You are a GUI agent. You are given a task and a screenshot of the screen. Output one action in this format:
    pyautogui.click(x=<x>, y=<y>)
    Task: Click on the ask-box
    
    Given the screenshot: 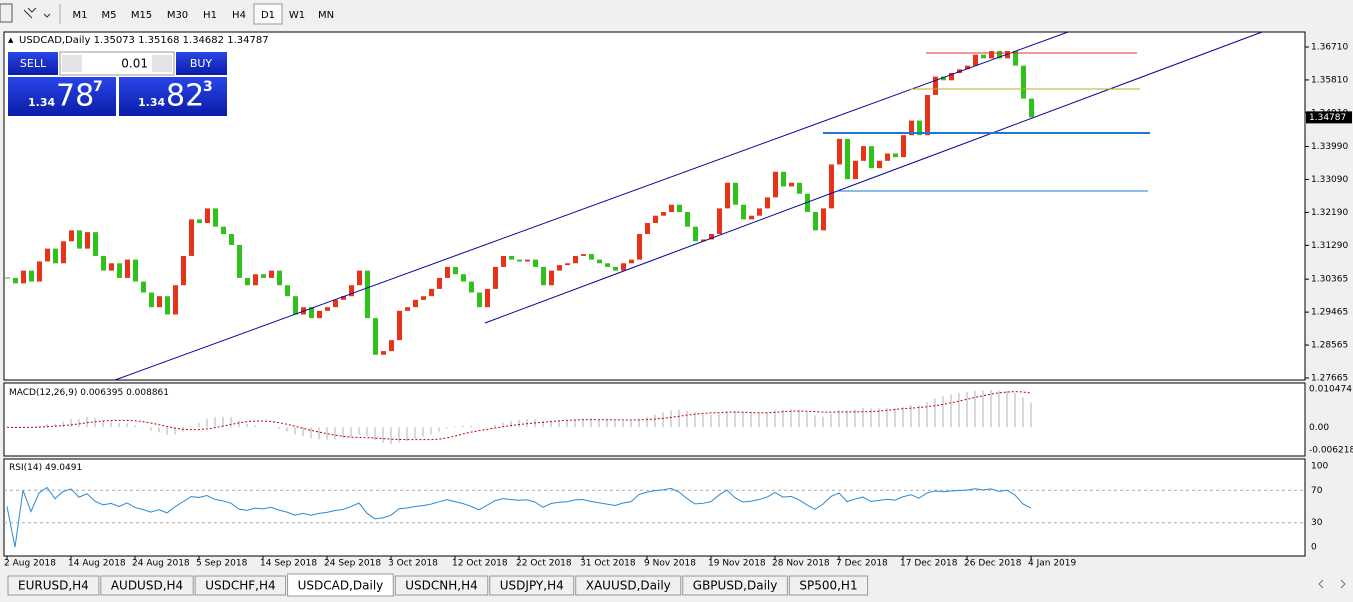 What is the action you would take?
    pyautogui.click(x=173, y=96)
    